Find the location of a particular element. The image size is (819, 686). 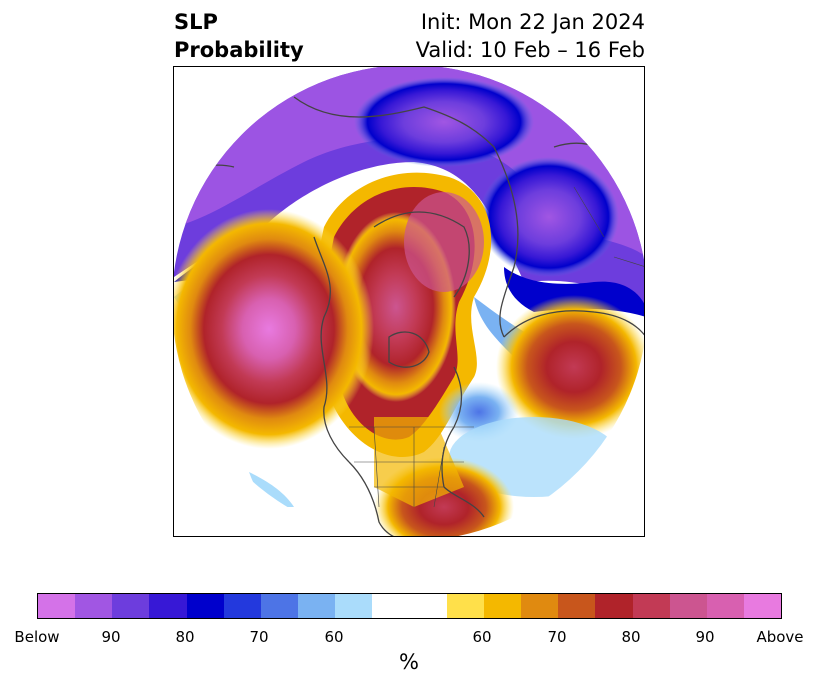

init-date: Init: Mon 22 Jan 2024 is located at coordinates (532, 22).